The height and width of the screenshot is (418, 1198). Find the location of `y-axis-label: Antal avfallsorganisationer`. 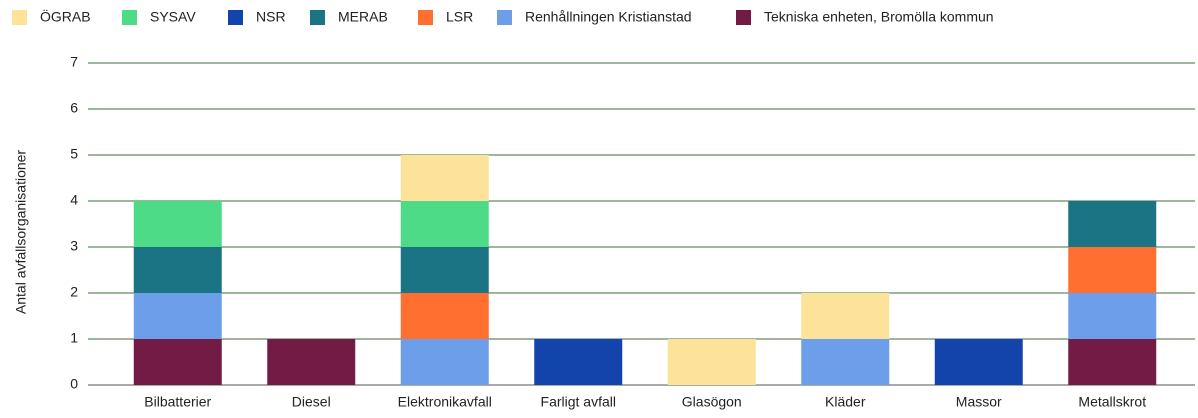

y-axis-label: Antal avfallsorganisationer is located at coordinates (21, 232).